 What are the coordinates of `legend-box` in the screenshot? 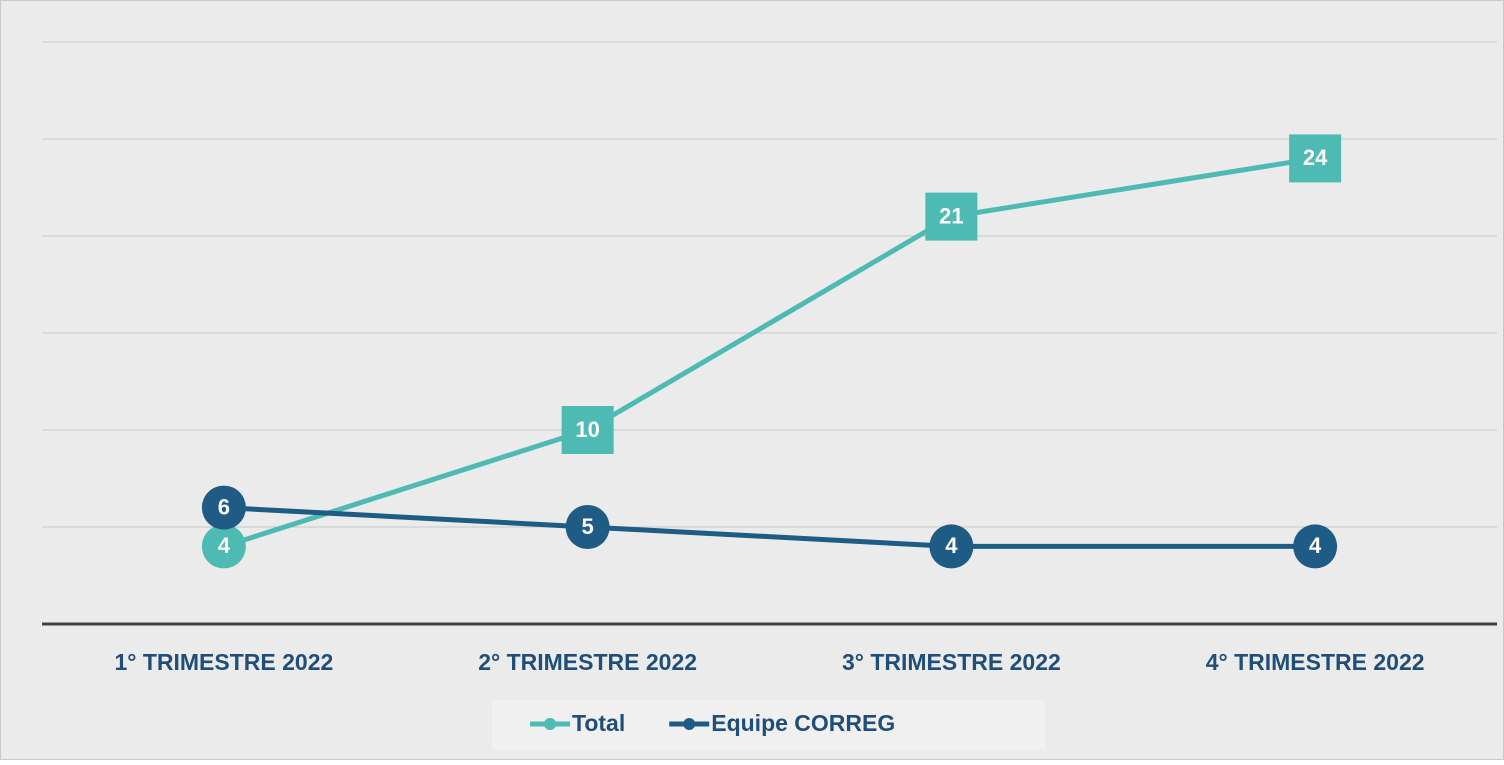 It's located at (768, 725).